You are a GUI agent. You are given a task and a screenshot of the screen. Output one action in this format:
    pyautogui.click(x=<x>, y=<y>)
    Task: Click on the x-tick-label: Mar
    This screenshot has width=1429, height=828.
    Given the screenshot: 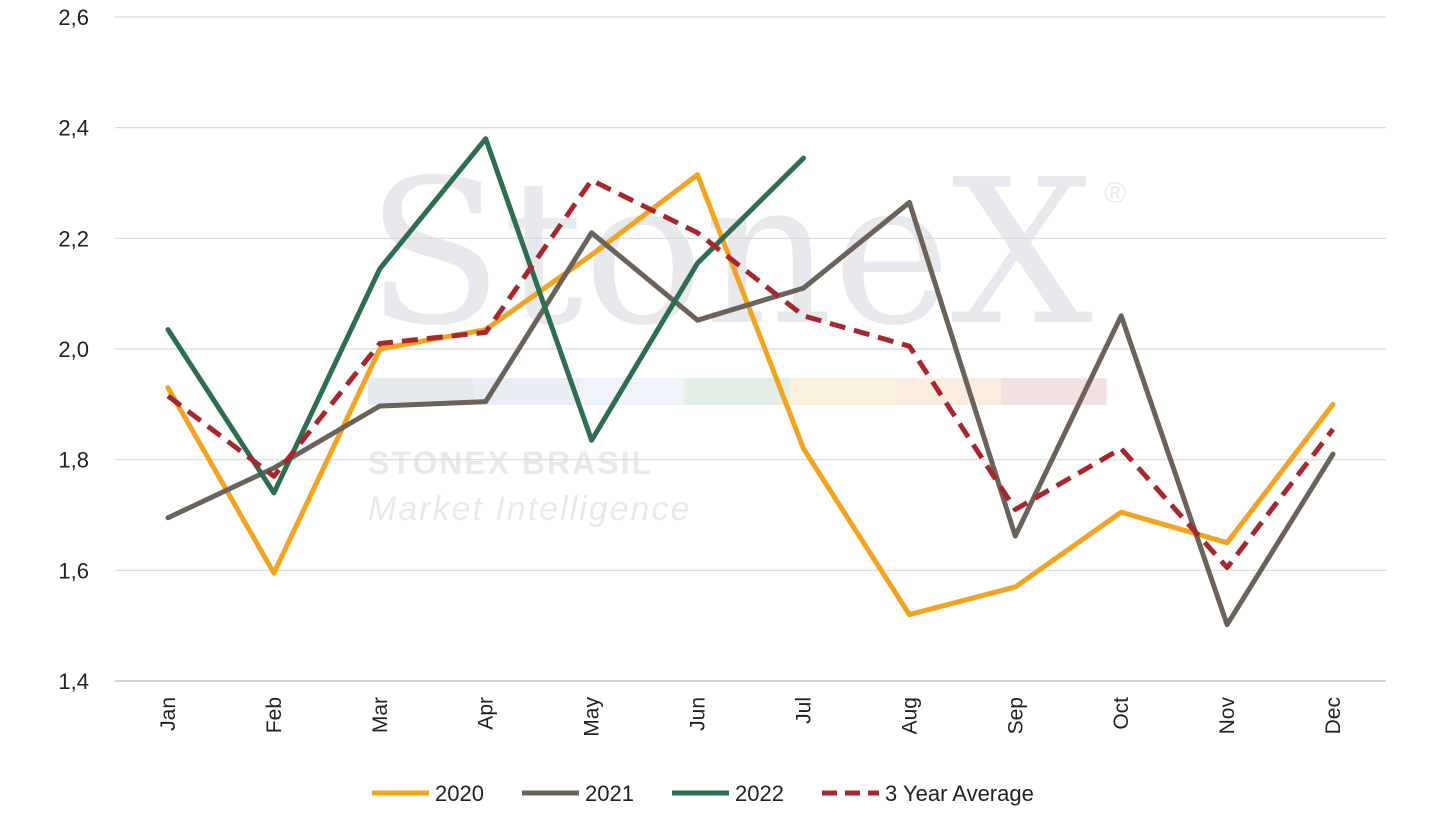 What is the action you would take?
    pyautogui.click(x=380, y=715)
    